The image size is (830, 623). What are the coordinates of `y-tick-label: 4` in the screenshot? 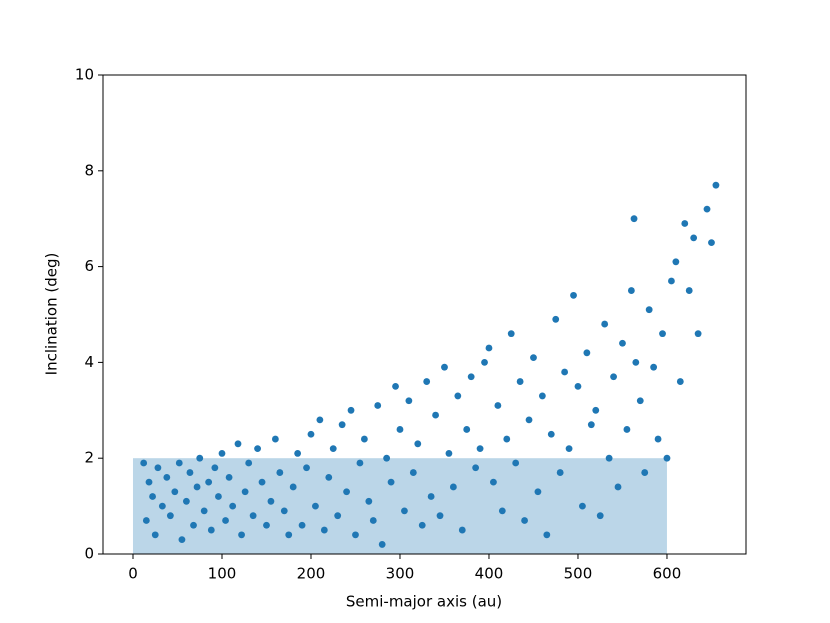 It's located at (89, 362).